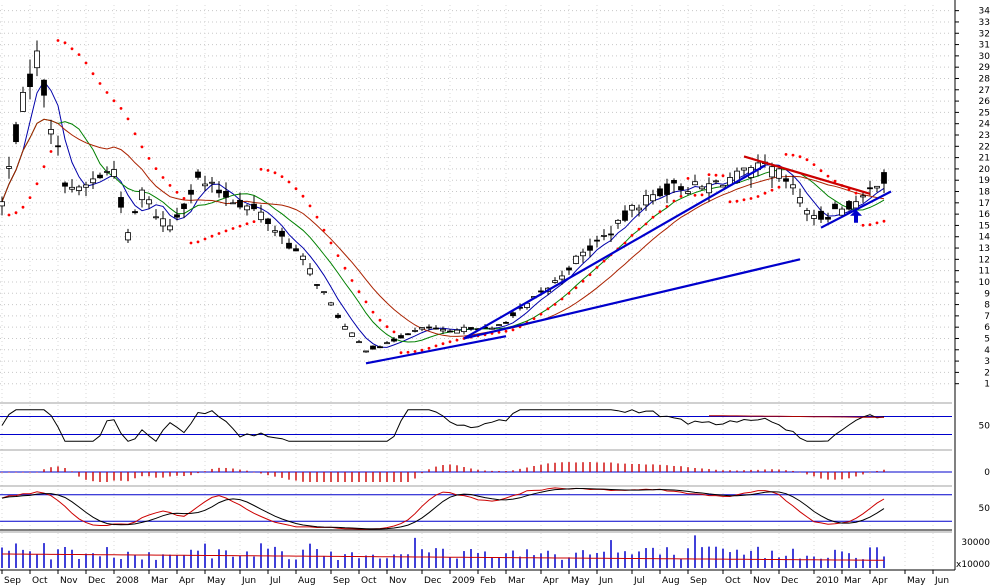 Image resolution: width=994 pixels, height=587 pixels. I want to click on price-tick-label: 2, so click(987, 373).